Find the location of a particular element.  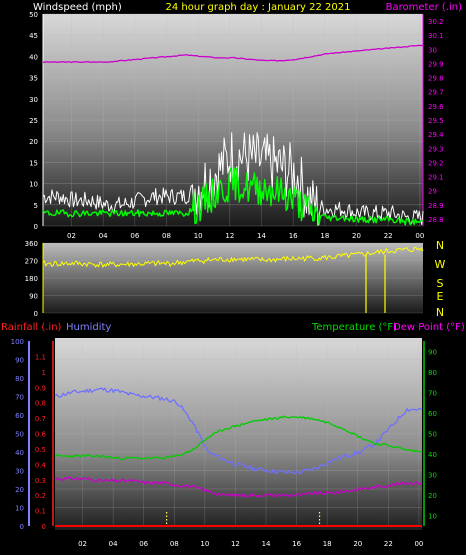

rainfall-tick-label: 0.7 is located at coordinates (40, 419).